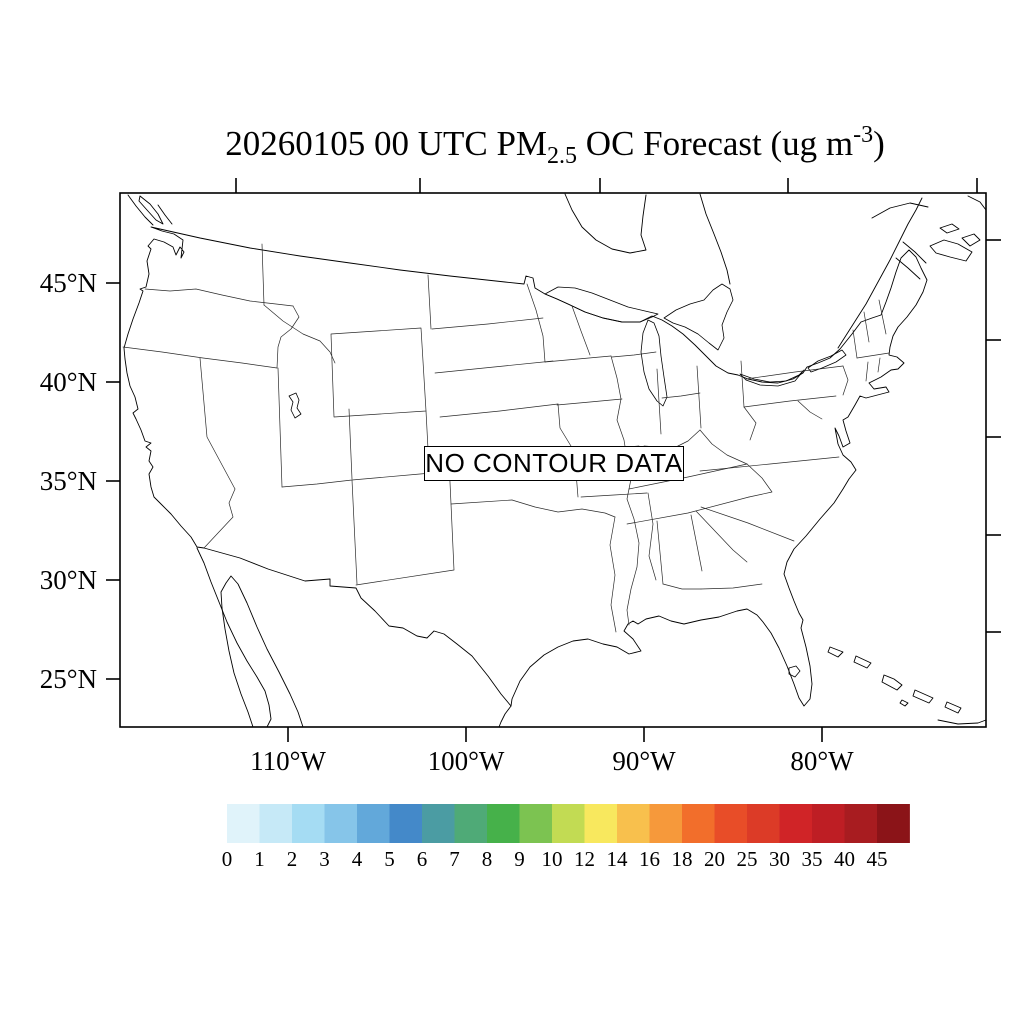 The width and height of the screenshot is (1024, 1024). What do you see at coordinates (827, 361) in the screenshot?
I see `lake-ontario` at bounding box center [827, 361].